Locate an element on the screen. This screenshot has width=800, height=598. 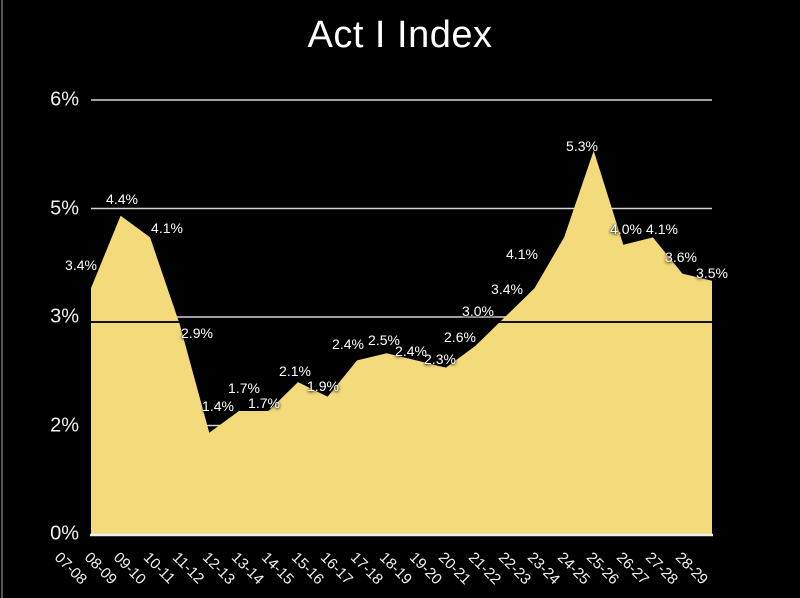
data-label: 2.9% is located at coordinates (197, 333).